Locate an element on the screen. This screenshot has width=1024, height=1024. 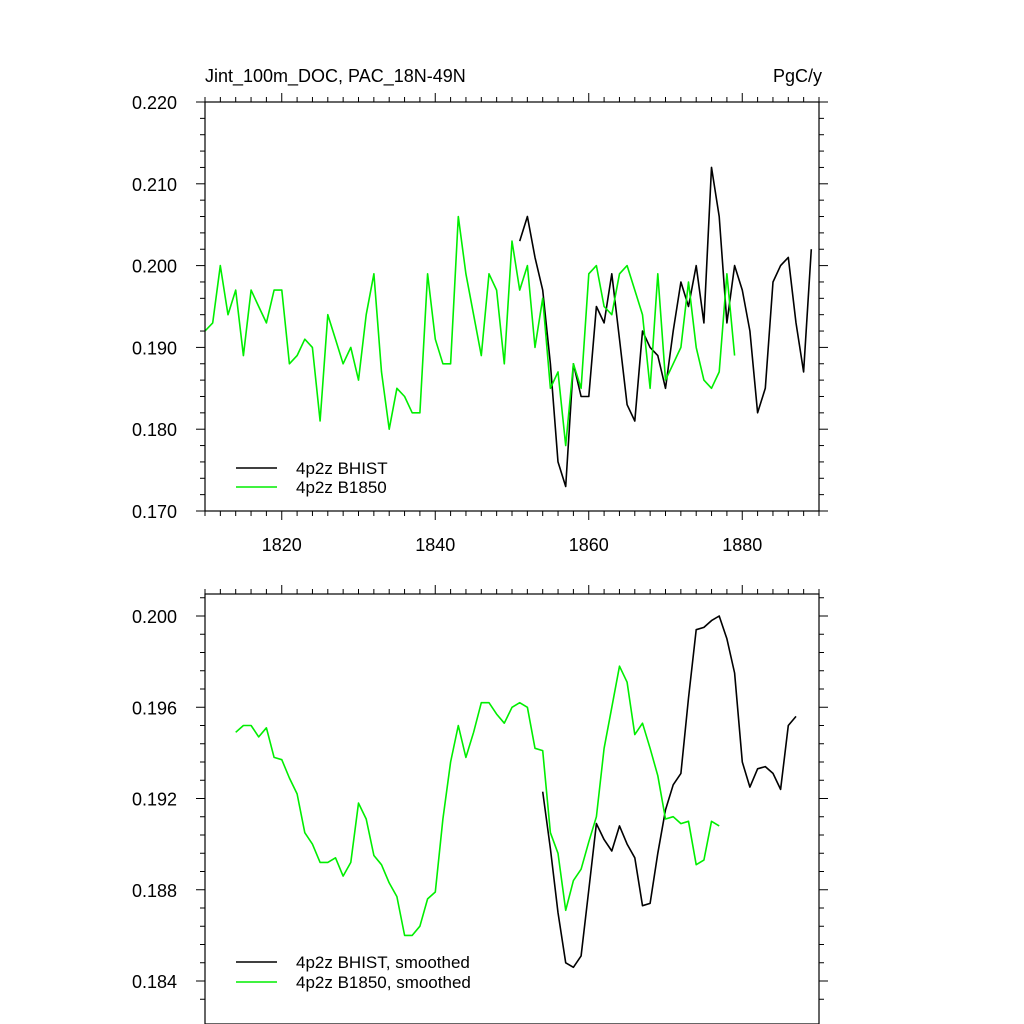
y-tick-label: 0.188 is located at coordinates (154, 891).